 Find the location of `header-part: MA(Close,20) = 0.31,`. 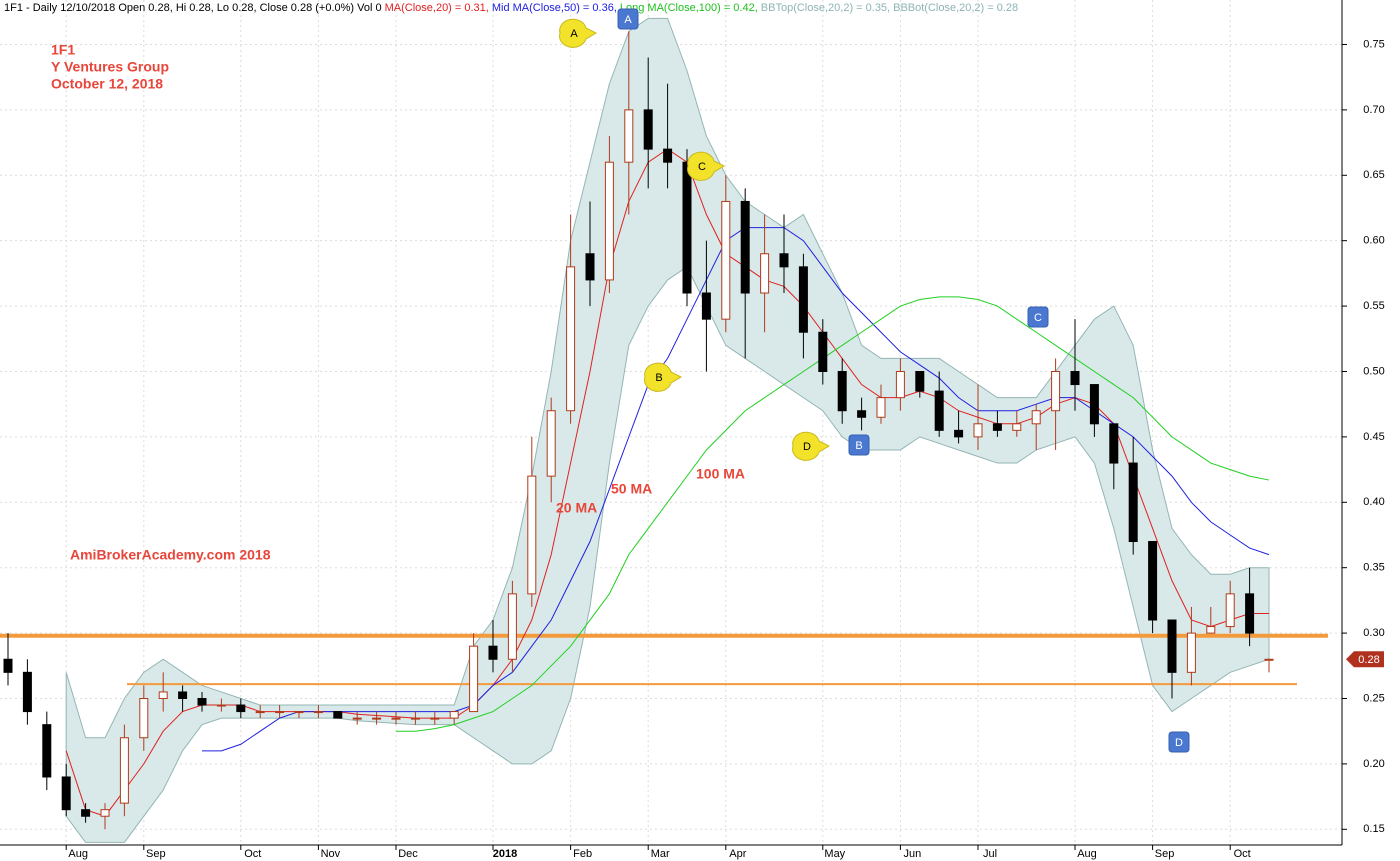

header-part: MA(Close,20) = 0.31, is located at coordinates (437, 8).